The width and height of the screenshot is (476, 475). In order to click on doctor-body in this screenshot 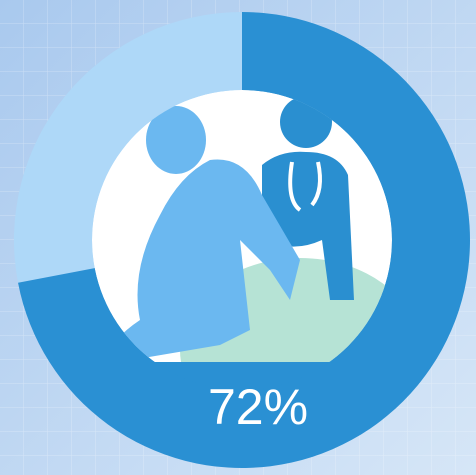, I will do `click(308, 225)`.